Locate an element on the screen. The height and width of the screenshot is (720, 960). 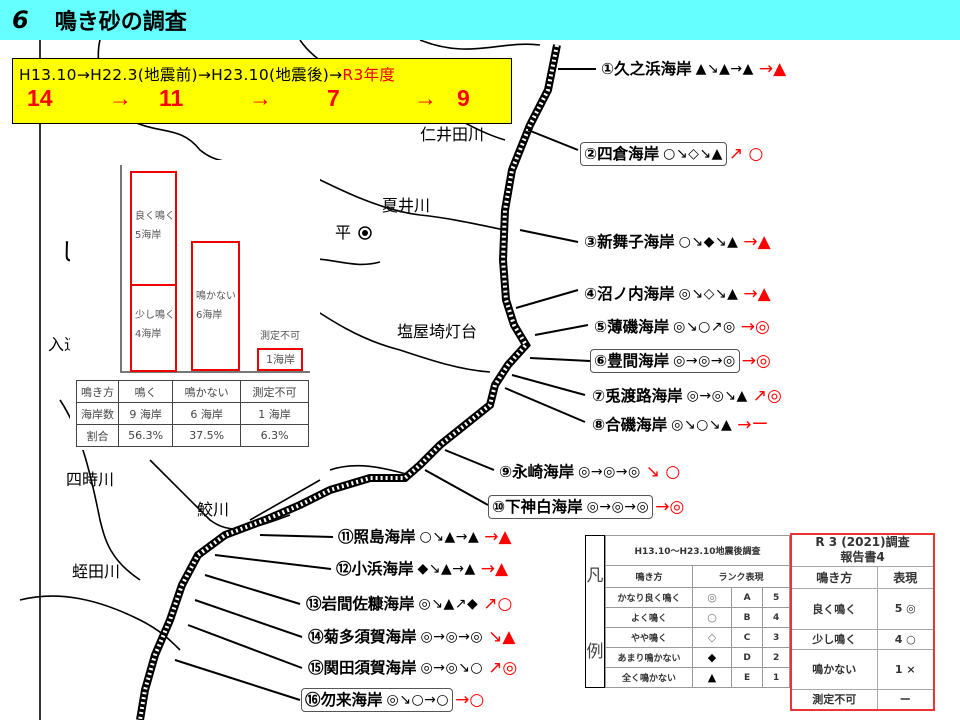
rank-sequence: ▲↘▲→▲ is located at coordinates (724, 69).